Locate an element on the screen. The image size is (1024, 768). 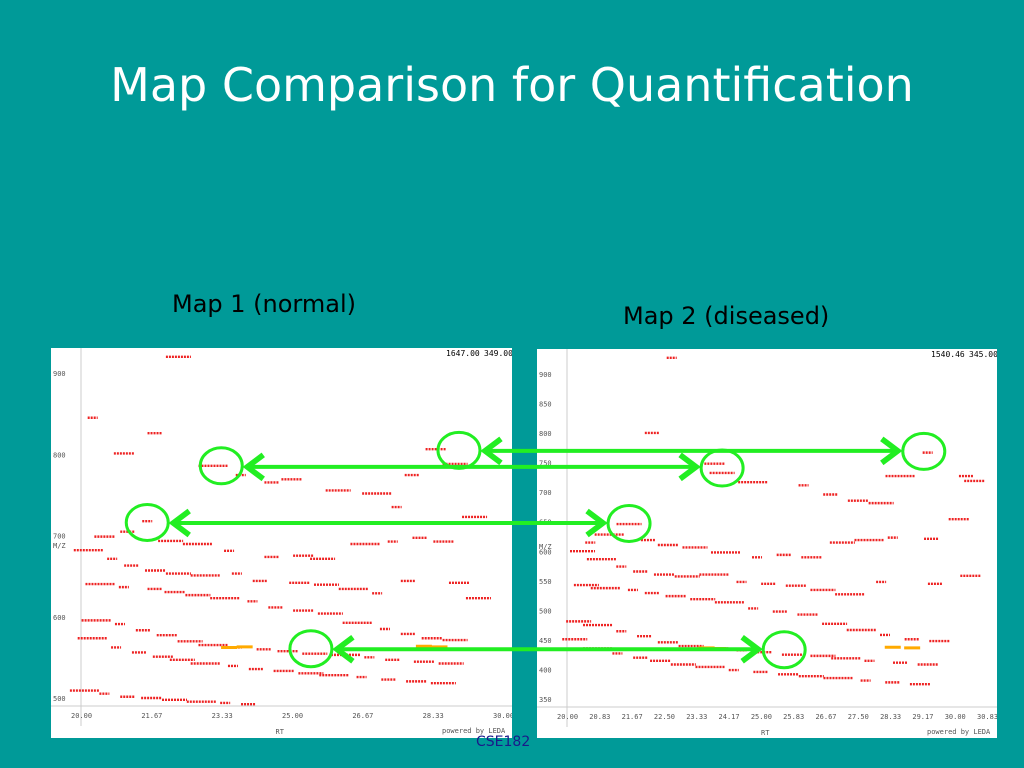
x-tick-label: 24.17 is located at coordinates (729, 717).